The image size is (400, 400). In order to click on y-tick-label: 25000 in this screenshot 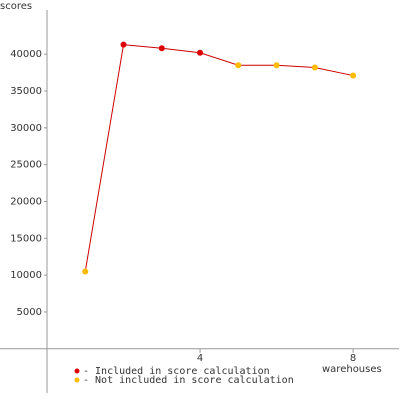, I will do `click(26, 165)`.